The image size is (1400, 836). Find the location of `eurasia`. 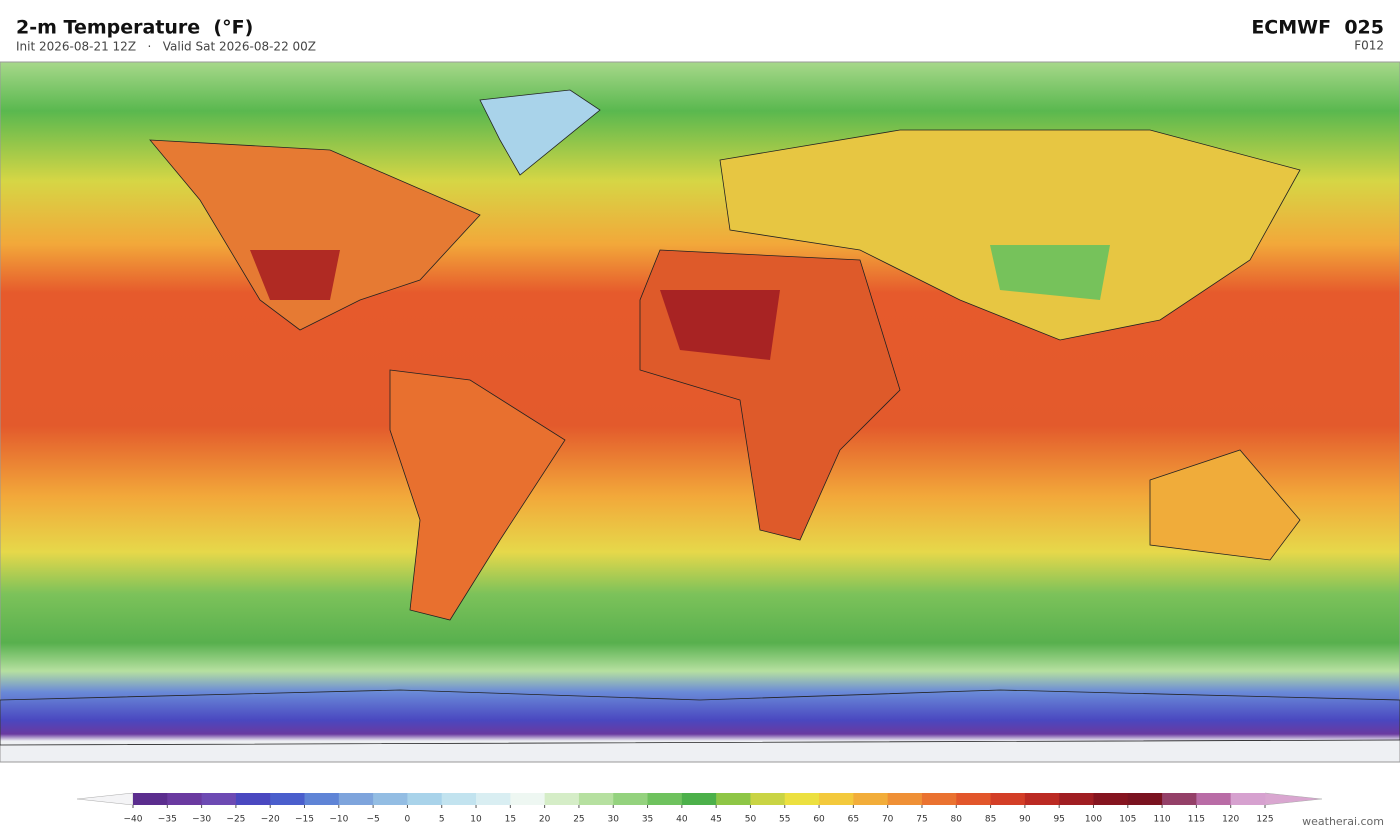

eurasia is located at coordinates (1010, 235).